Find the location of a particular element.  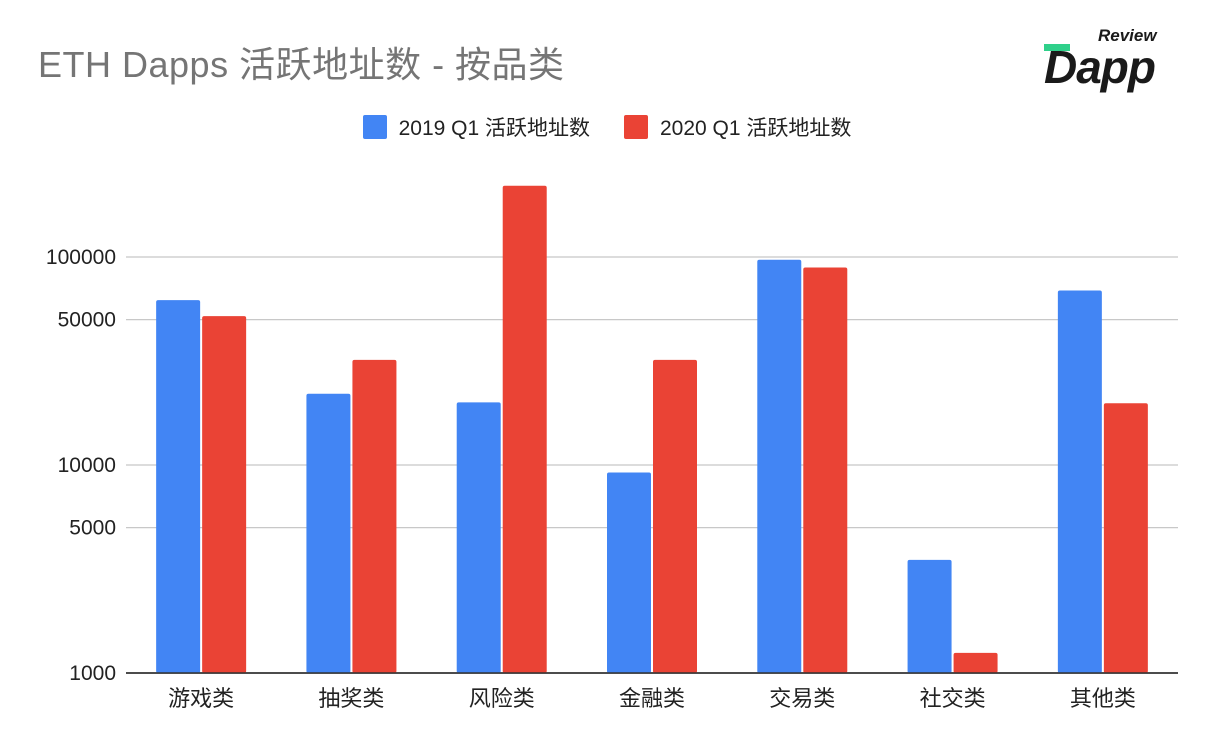

logo-accent-bar is located at coordinates (1057, 47).